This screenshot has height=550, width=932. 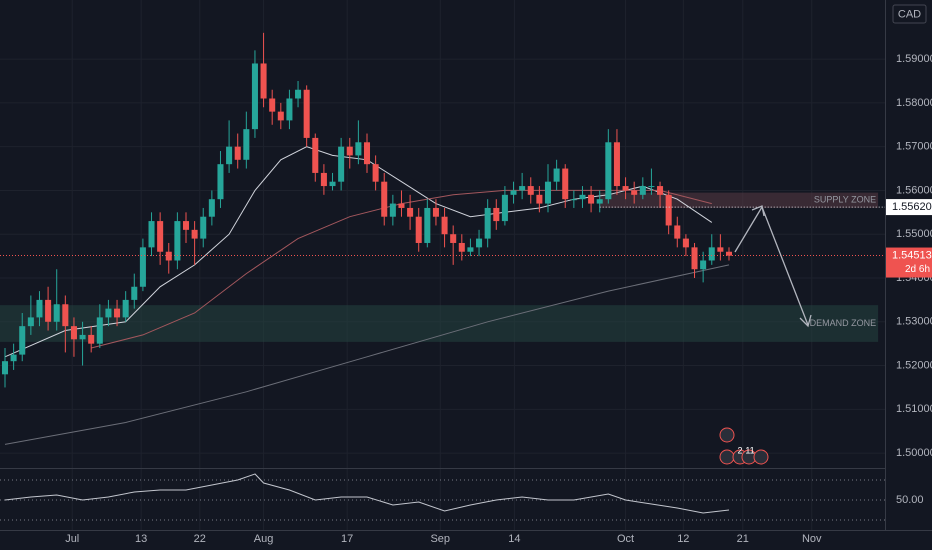 What do you see at coordinates (367, 493) in the screenshot?
I see `rsi-line` at bounding box center [367, 493].